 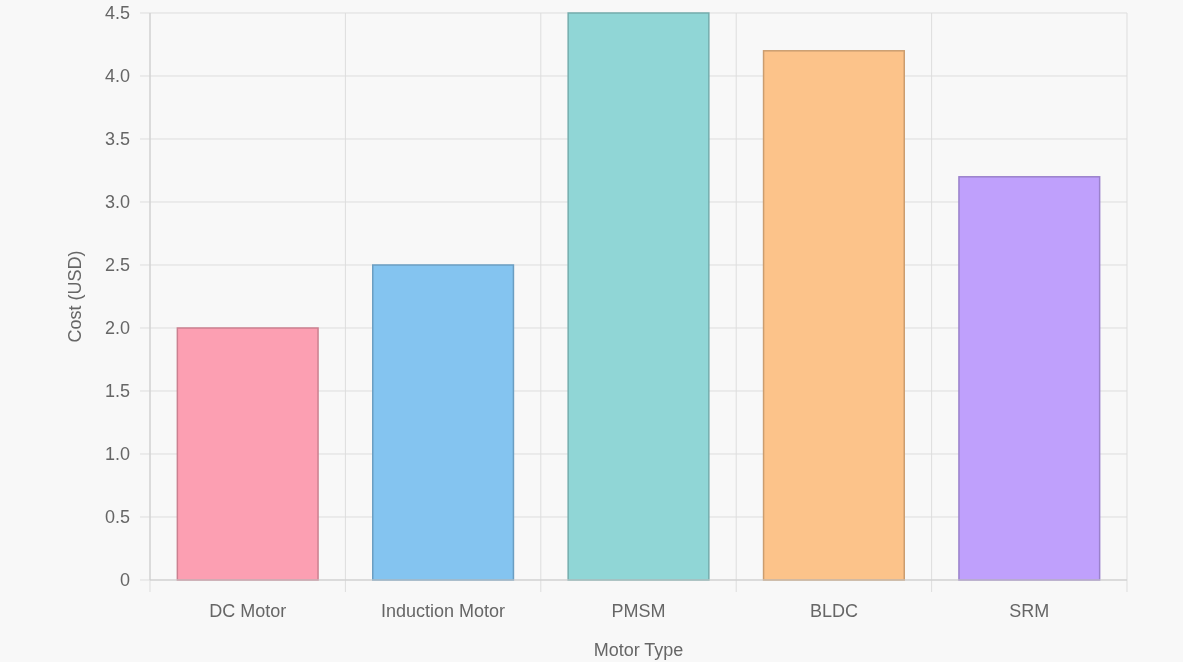 I want to click on y-tick-label: 0, so click(x=124, y=580).